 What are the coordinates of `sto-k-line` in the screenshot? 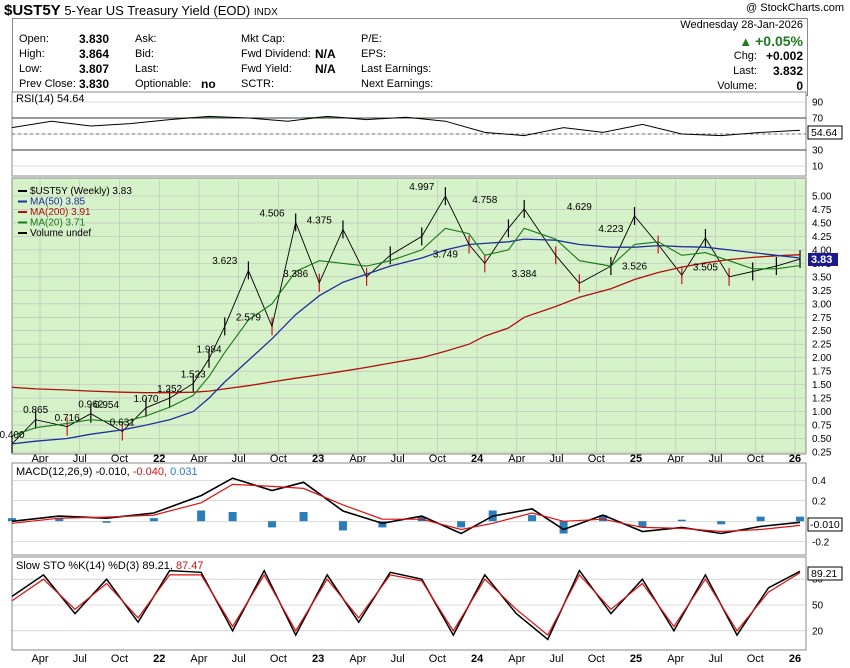 It's located at (406, 604).